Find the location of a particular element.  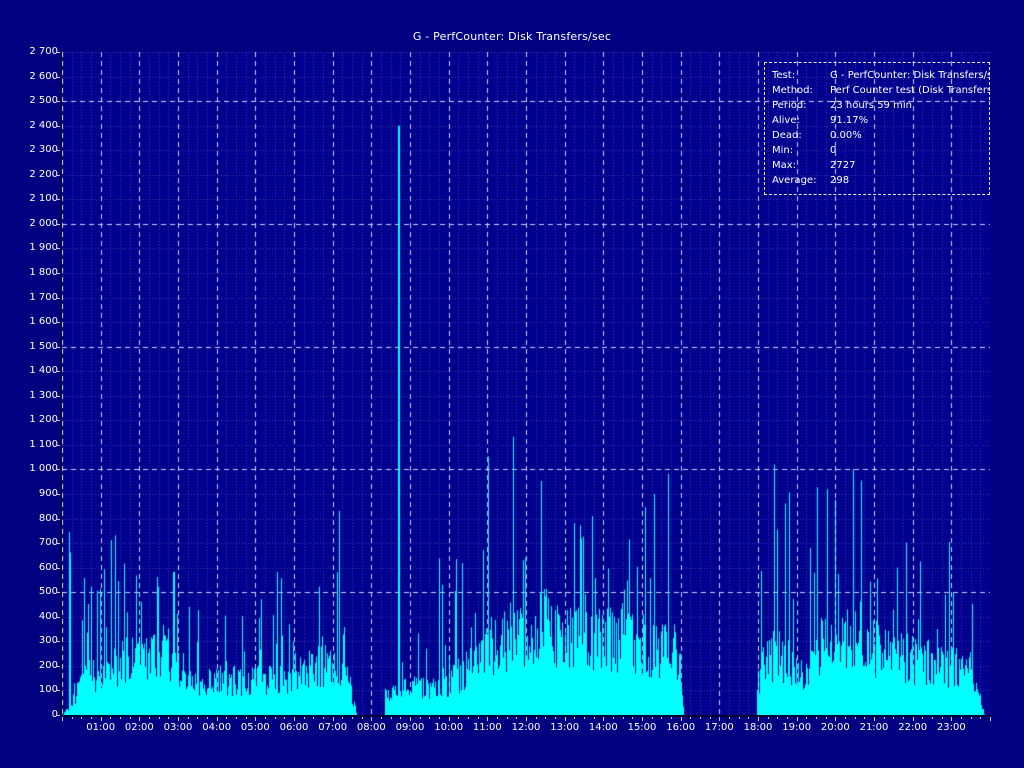

x-tick-label: 04:00 is located at coordinates (217, 727).